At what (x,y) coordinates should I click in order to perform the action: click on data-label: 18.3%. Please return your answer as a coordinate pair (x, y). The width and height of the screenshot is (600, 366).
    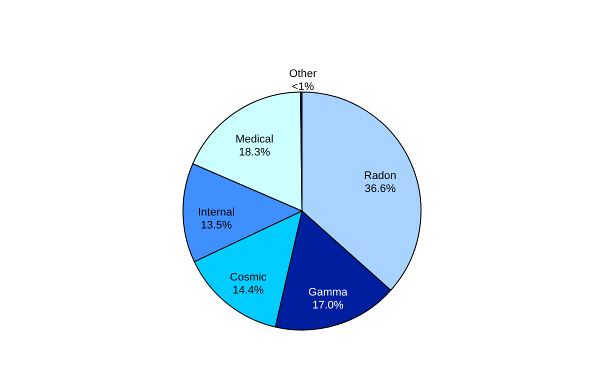
    Looking at the image, I should click on (254, 152).